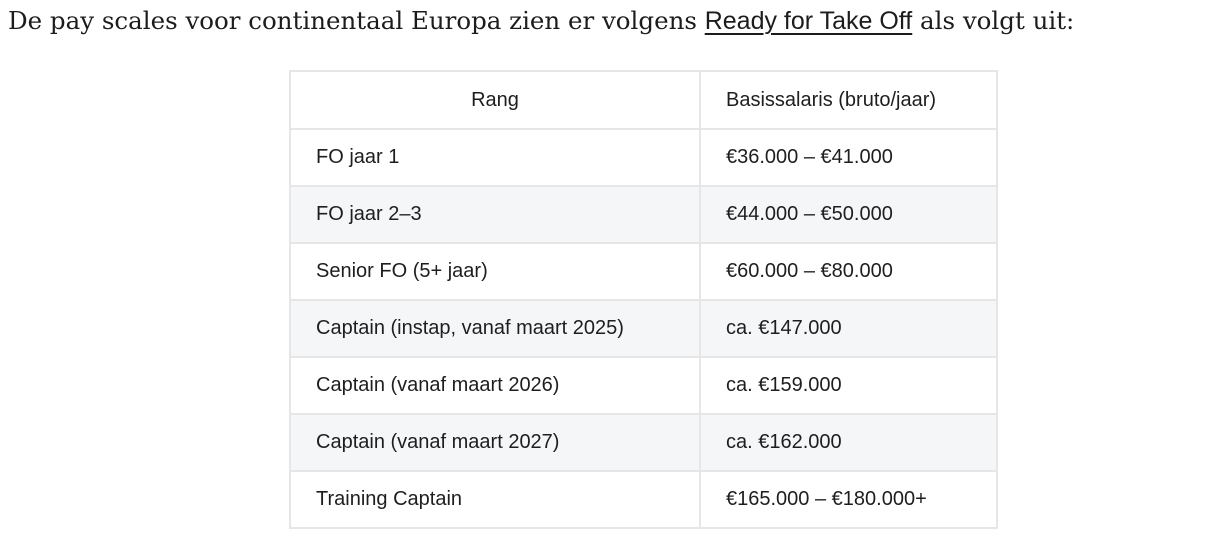 This screenshot has height=552, width=1230. Describe the element at coordinates (848, 271) in the screenshot. I see `salaris-cell: €60.000 – €80.000` at that location.